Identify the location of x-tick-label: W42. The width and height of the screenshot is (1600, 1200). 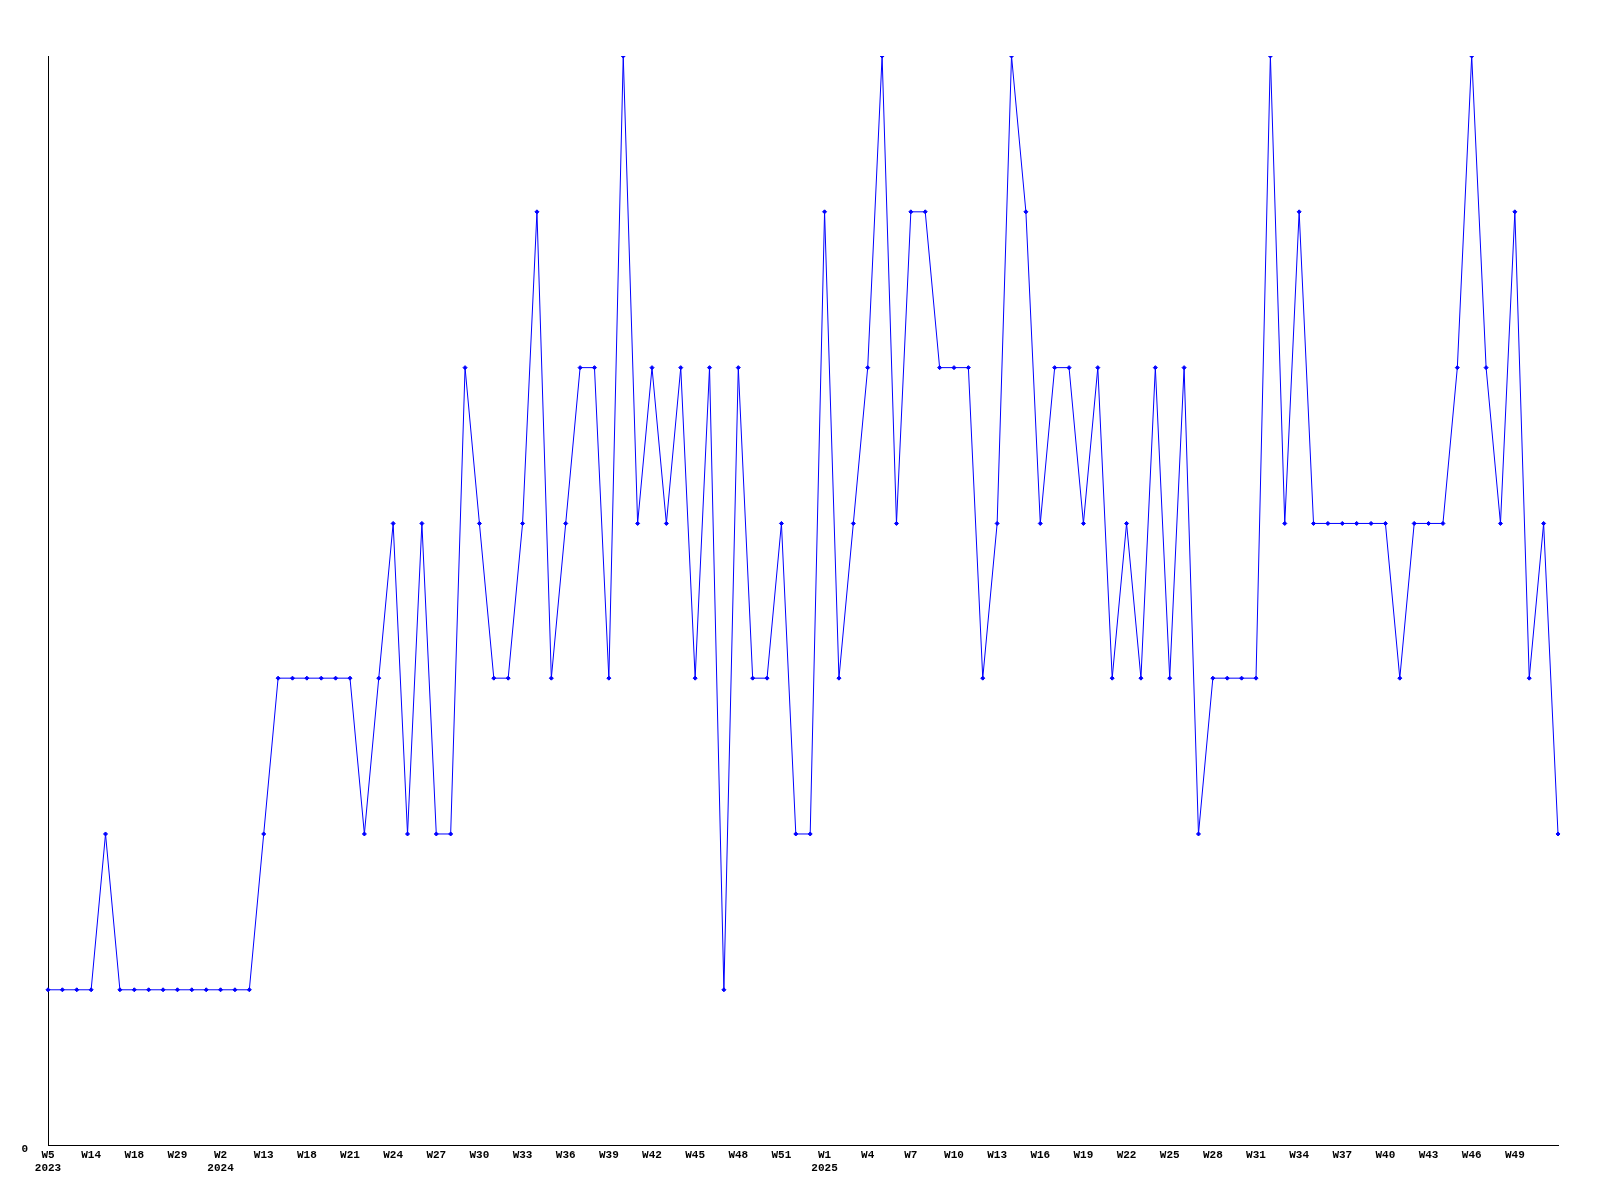
(652, 1154).